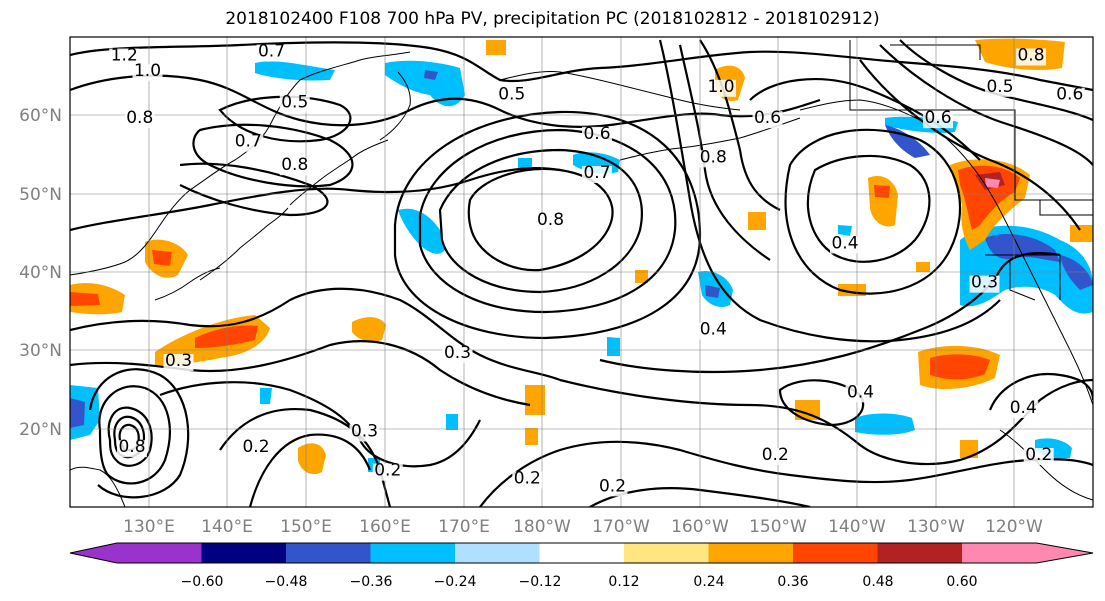 This screenshot has height=601, width=1105. I want to click on colorbar, so click(581, 553).